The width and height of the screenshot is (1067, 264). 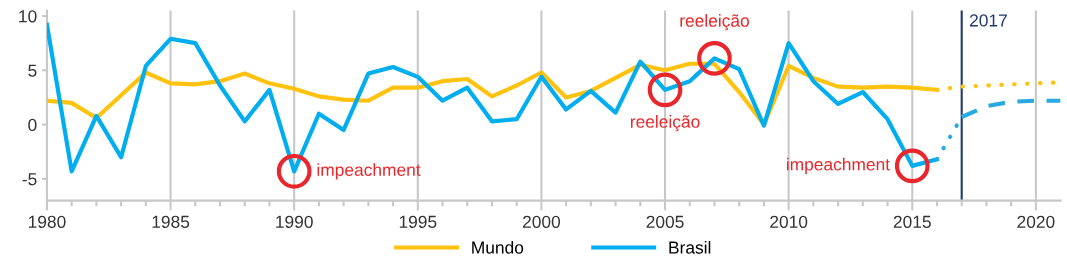 I want to click on y-tick-label: 0, so click(x=32, y=125).